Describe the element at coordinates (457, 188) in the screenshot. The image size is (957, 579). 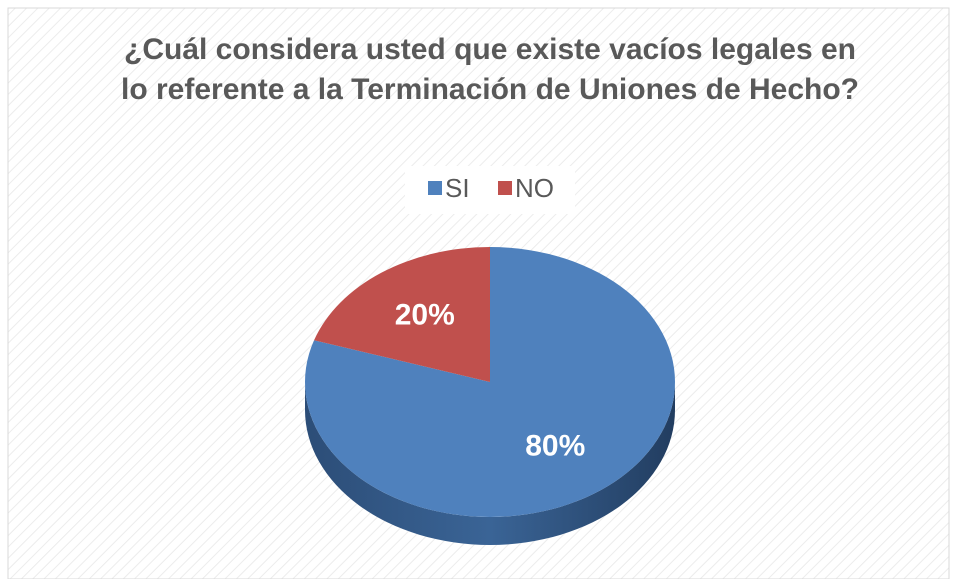
I see `legend-label: SI` at that location.